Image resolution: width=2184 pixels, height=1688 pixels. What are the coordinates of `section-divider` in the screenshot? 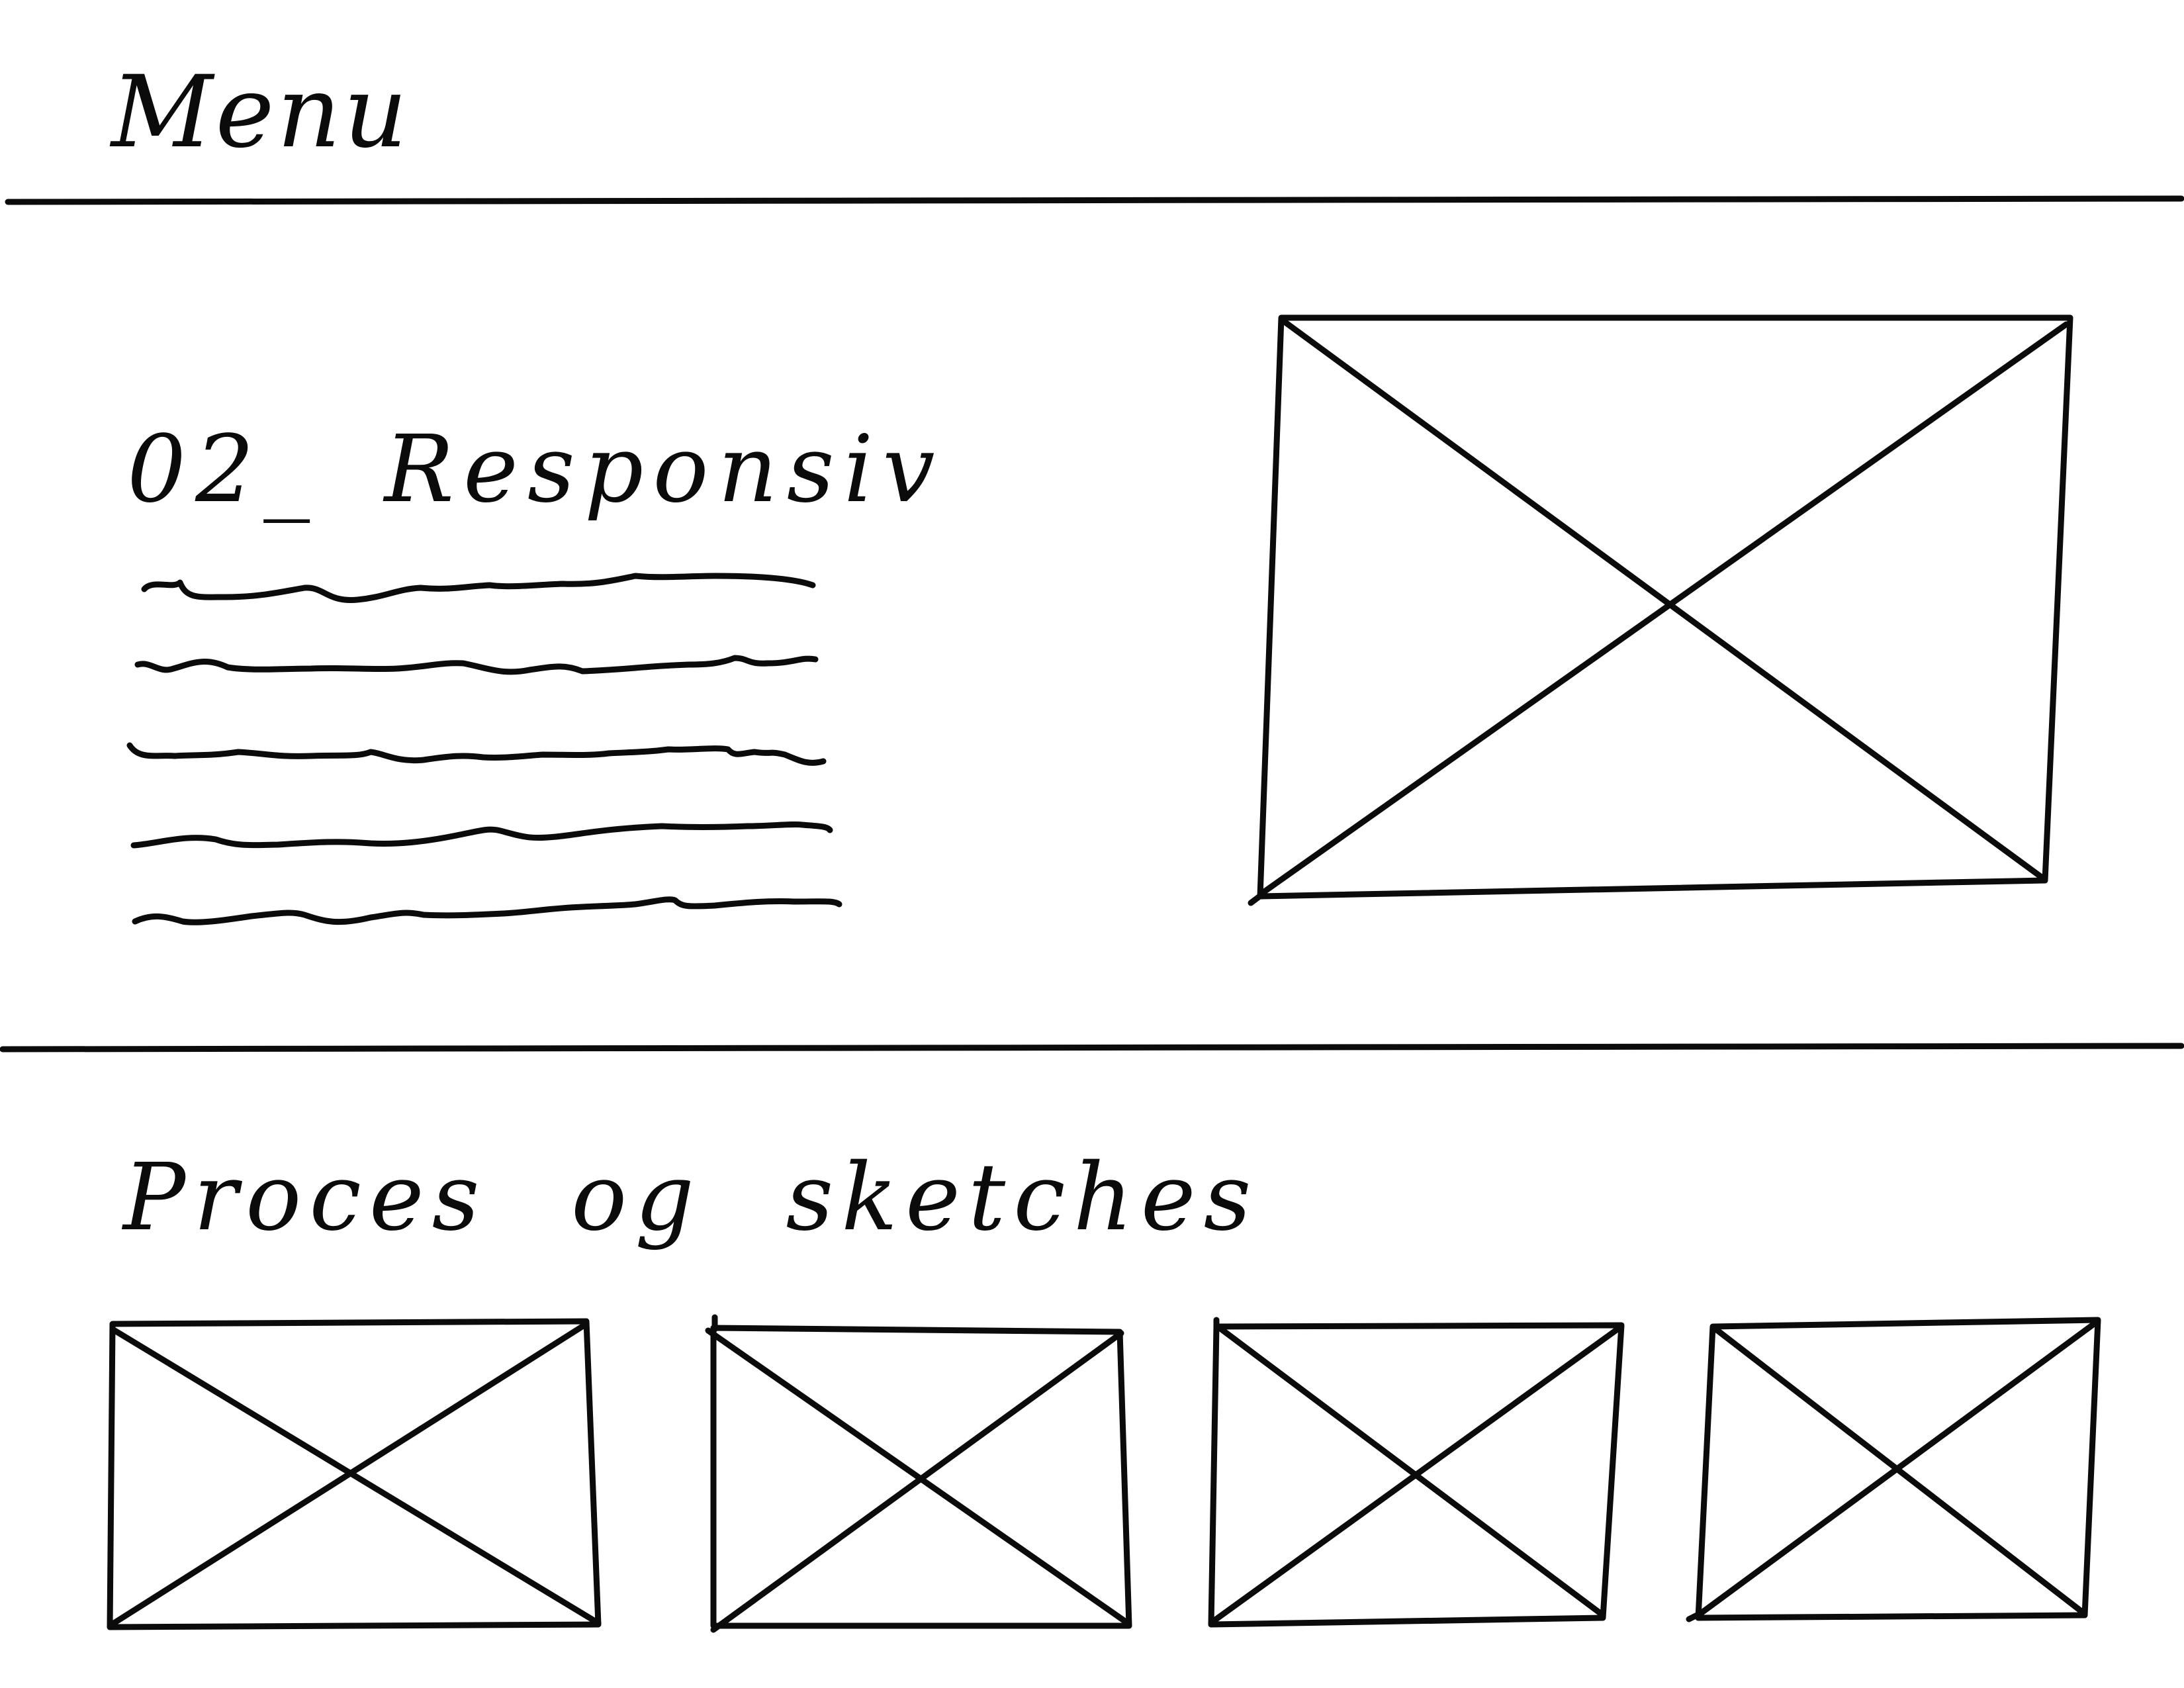 It's located at (1092, 1048).